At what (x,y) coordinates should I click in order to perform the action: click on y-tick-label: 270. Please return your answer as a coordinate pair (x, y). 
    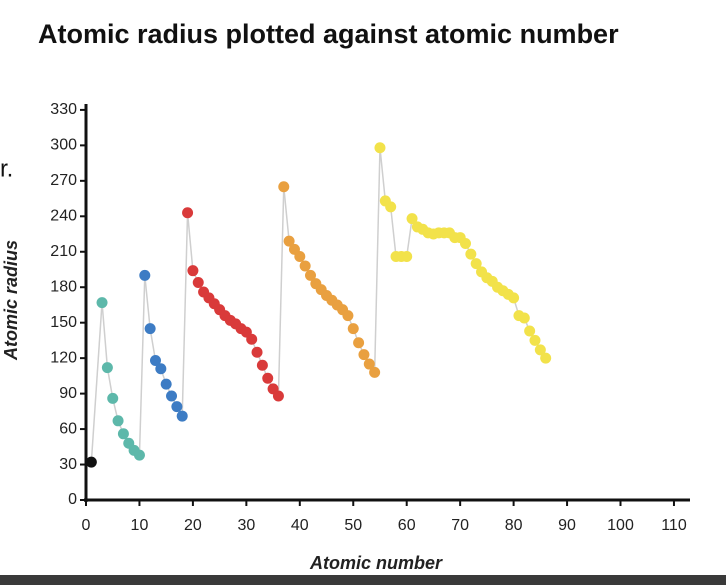
    Looking at the image, I should click on (63, 180).